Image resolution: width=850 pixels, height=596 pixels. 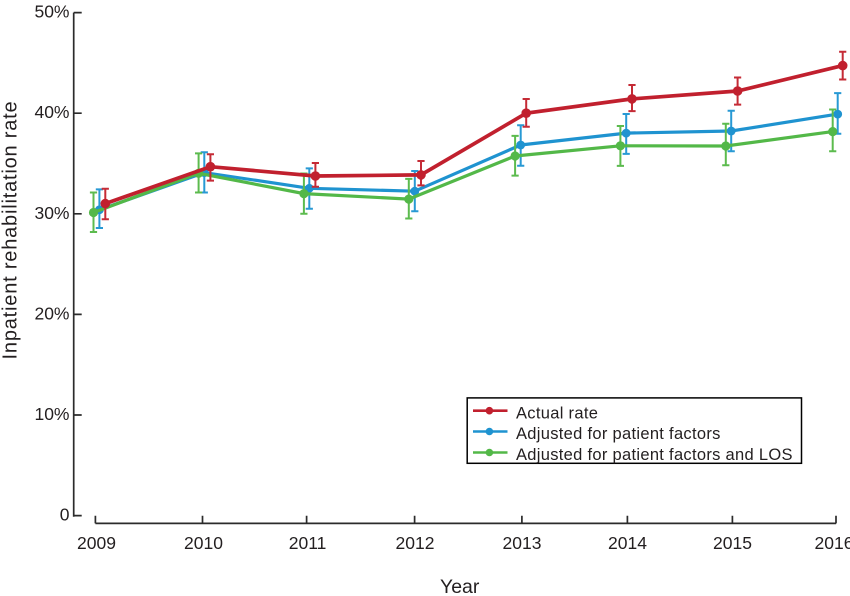 I want to click on svg-text: Inpatient rehabilitation rate, so click(x=11, y=230).